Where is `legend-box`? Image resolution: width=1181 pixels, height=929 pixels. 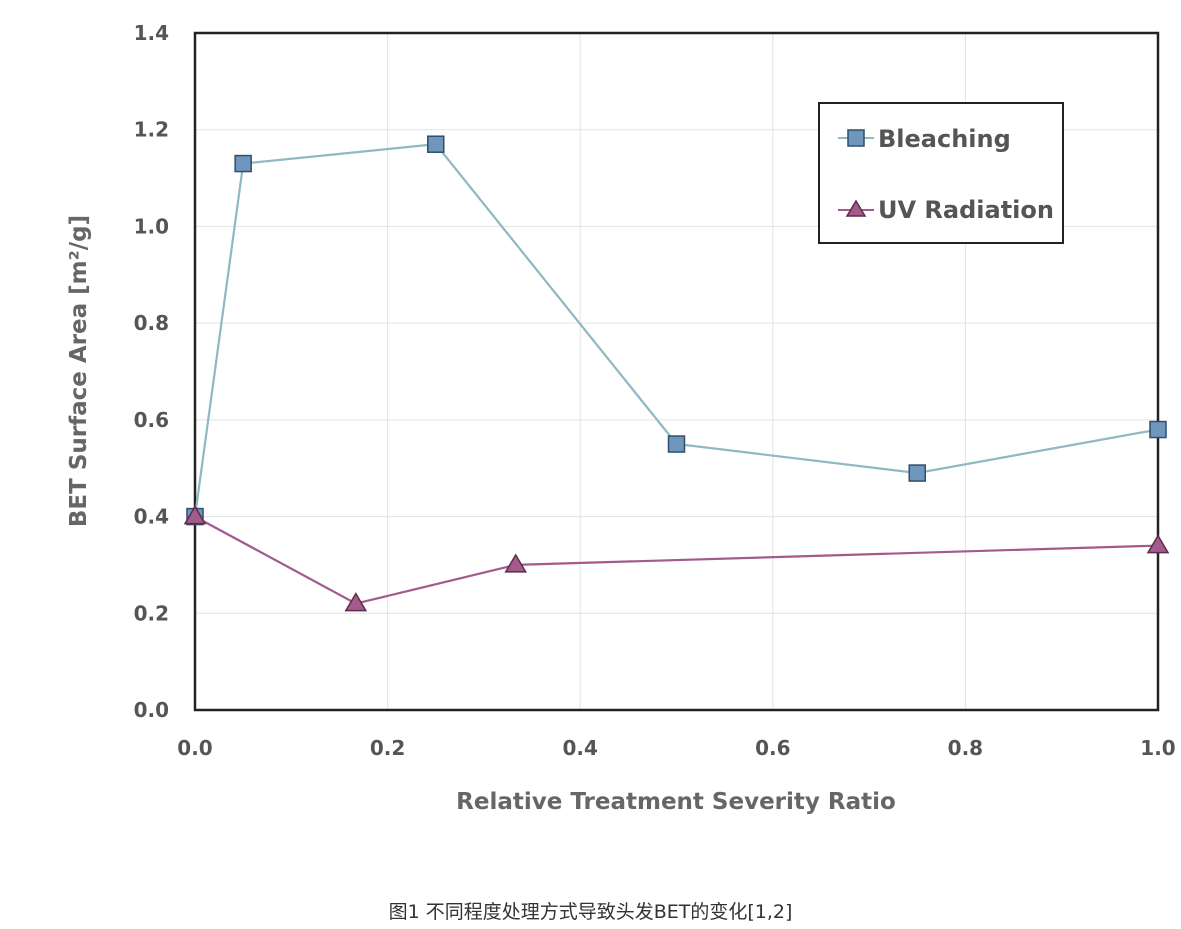
legend-box is located at coordinates (941, 173).